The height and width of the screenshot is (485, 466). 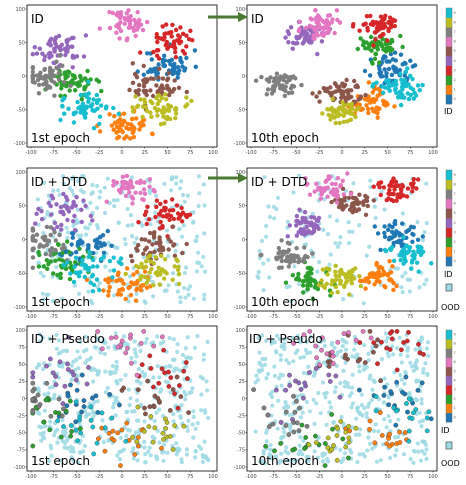 What do you see at coordinates (241, 451) in the screenshot?
I see `y-tick-label: -75` at bounding box center [241, 451].